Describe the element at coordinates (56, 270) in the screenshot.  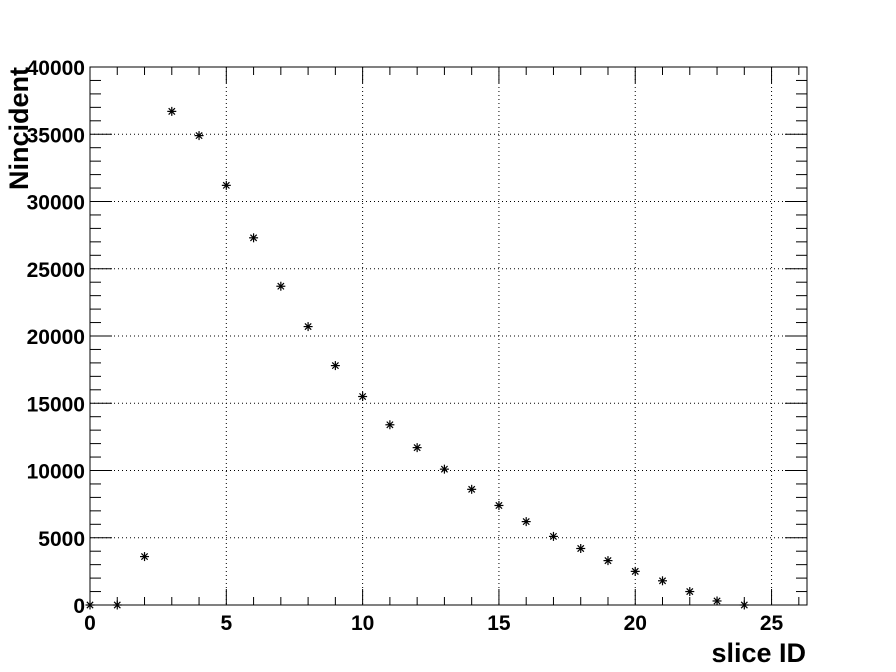
I see `y-tick-label: 25000` at that location.